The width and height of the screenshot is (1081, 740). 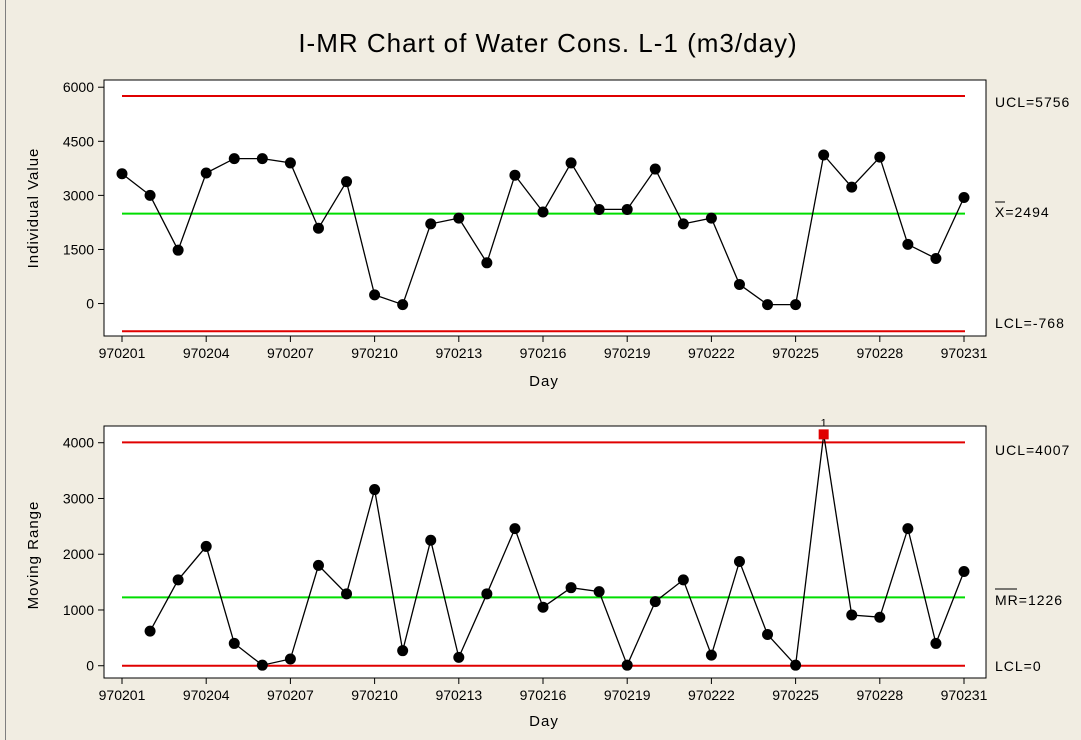 What do you see at coordinates (795, 353) in the screenshot?
I see `individual-x-tick-label: 970225` at bounding box center [795, 353].